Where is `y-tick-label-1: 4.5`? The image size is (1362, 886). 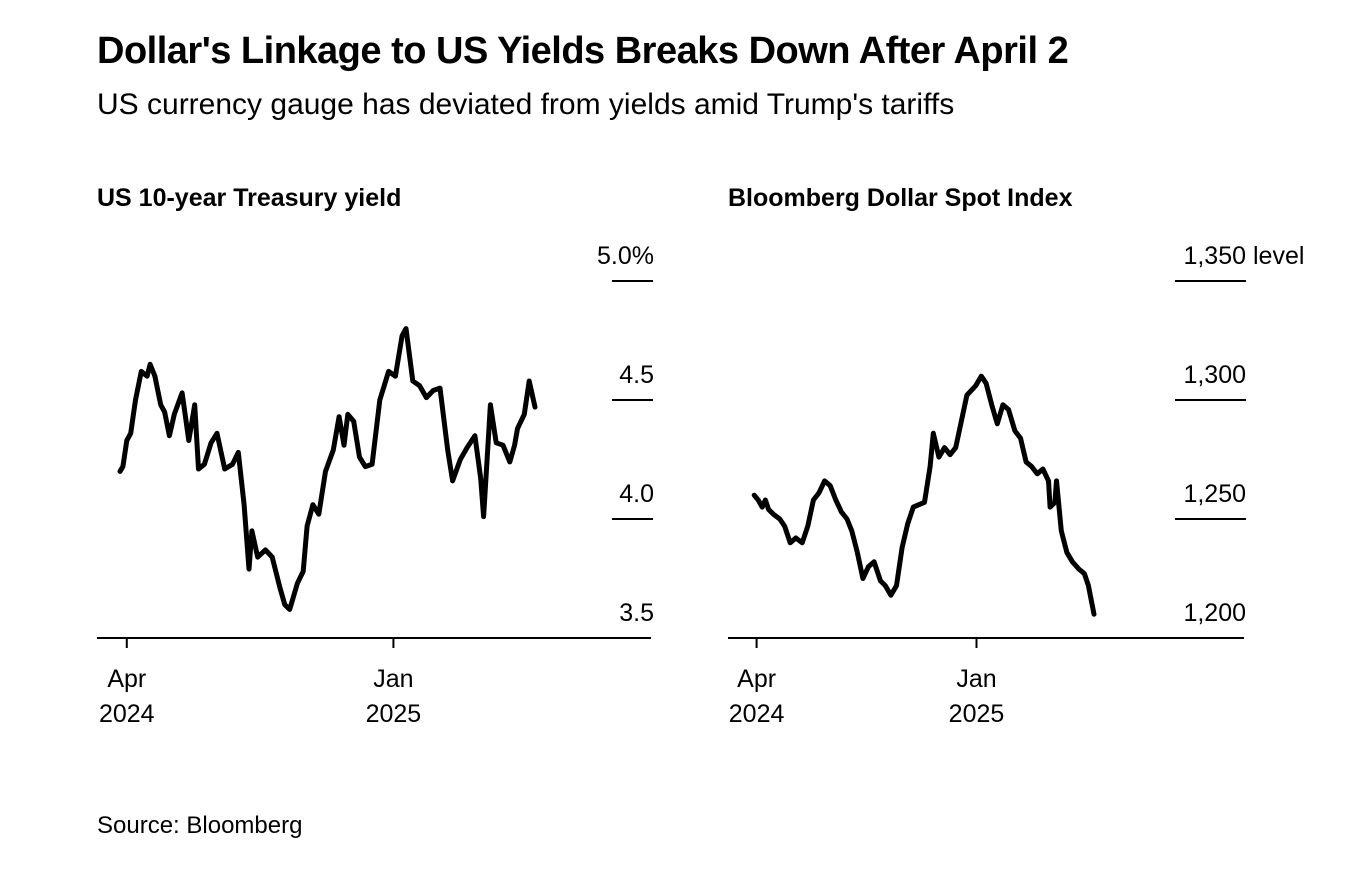
y-tick-label-1: 4.5 is located at coordinates (636, 375).